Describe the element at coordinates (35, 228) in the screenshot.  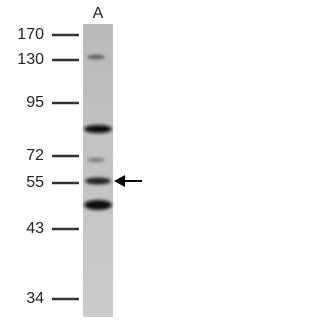
I see `marker-label: 43` at that location.